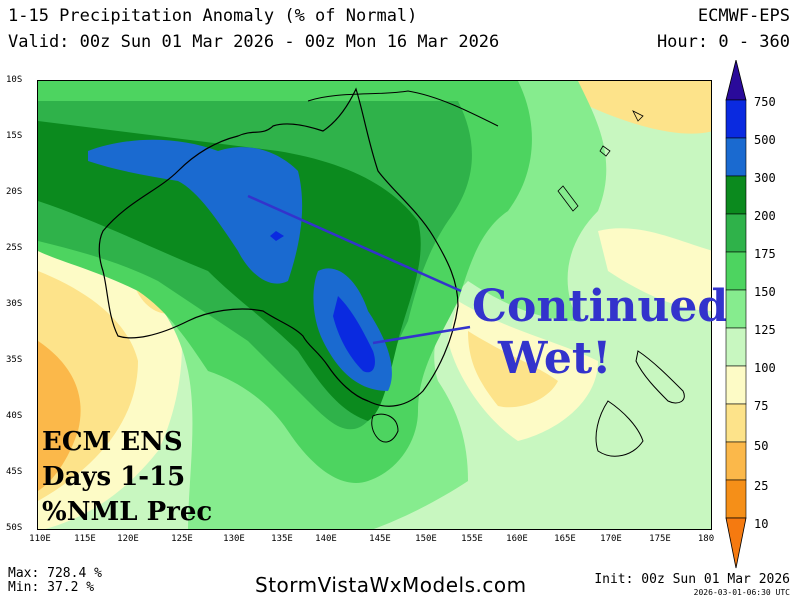 This screenshot has height=600, width=800. I want to click on lat-label: 40S, so click(14, 416).